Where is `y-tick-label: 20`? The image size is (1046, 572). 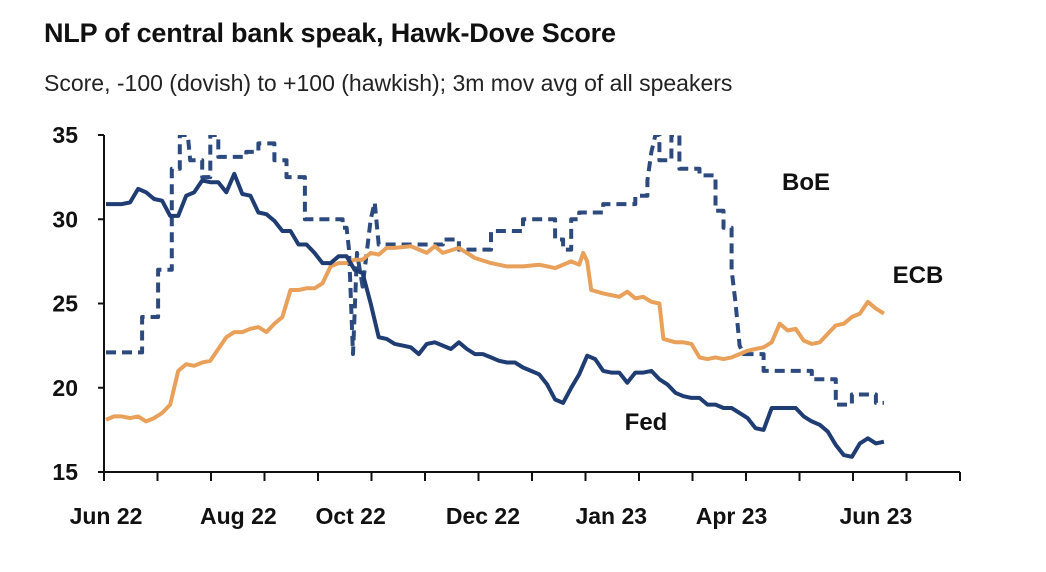 y-tick-label: 20 is located at coordinates (65, 388).